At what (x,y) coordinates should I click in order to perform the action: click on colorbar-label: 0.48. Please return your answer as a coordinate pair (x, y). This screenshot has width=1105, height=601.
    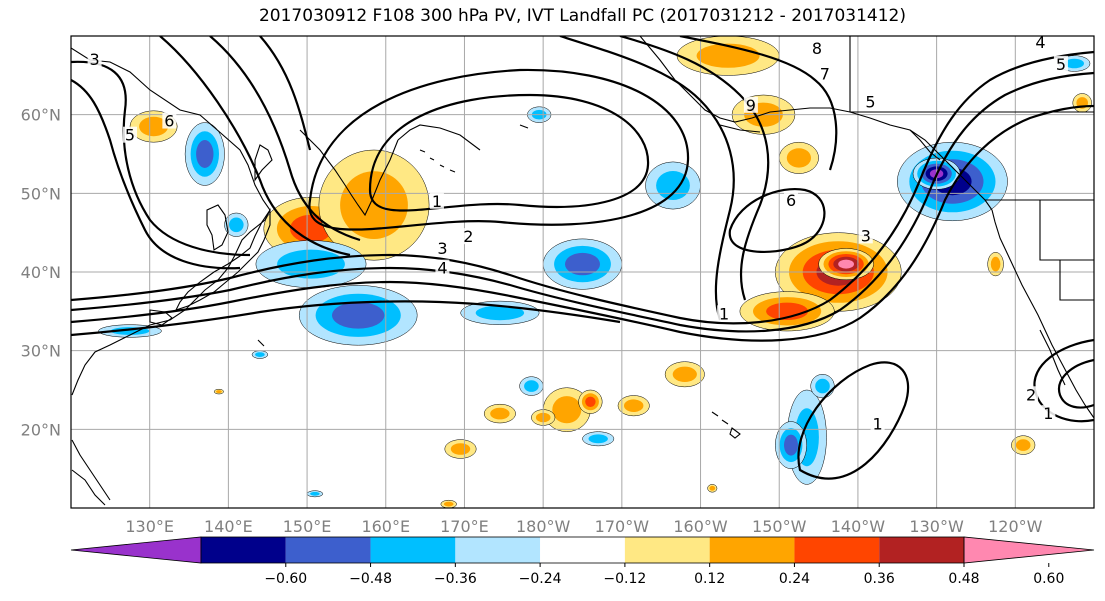
    Looking at the image, I should click on (963, 579).